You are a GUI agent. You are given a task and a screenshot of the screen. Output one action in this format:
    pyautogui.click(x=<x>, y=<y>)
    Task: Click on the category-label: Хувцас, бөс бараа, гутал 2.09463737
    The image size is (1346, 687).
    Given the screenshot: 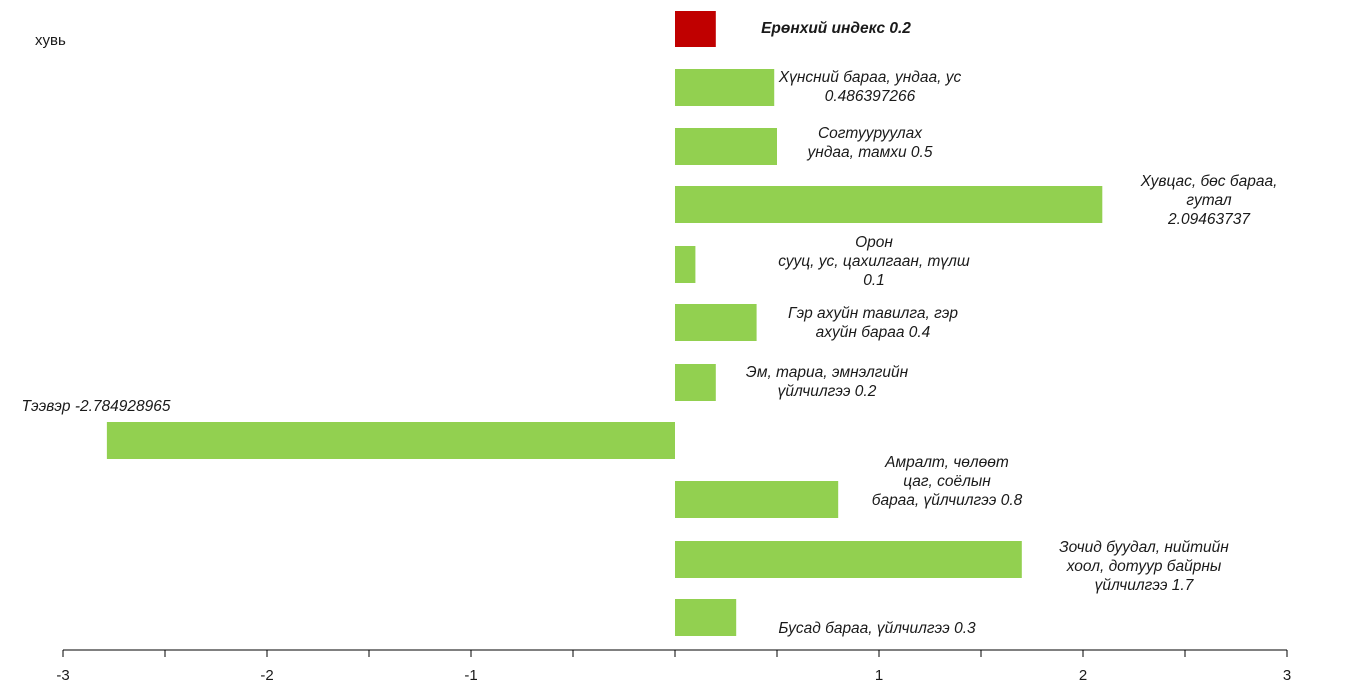 What is the action you would take?
    pyautogui.click(x=1209, y=200)
    